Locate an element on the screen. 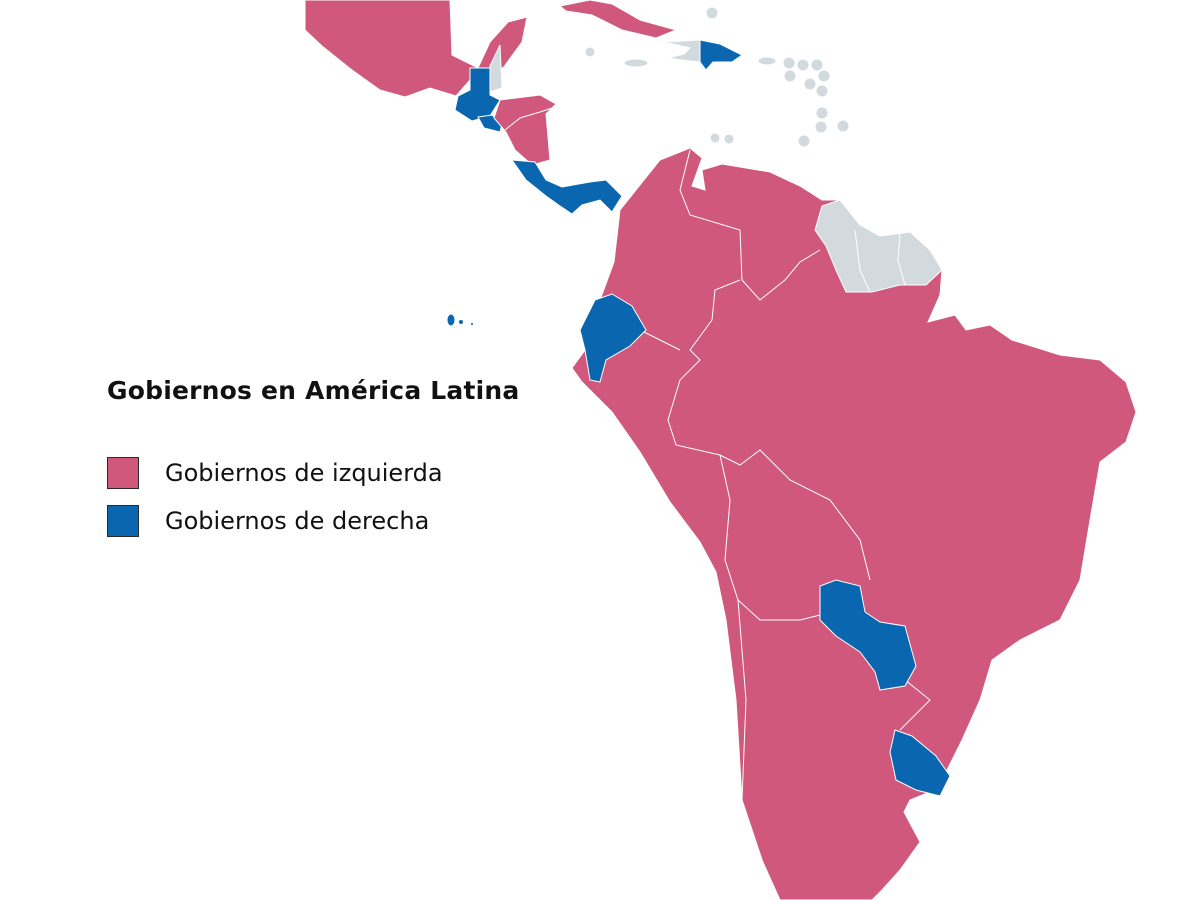 The height and width of the screenshot is (900, 1200). region-haiti is located at coordinates (682, 51).